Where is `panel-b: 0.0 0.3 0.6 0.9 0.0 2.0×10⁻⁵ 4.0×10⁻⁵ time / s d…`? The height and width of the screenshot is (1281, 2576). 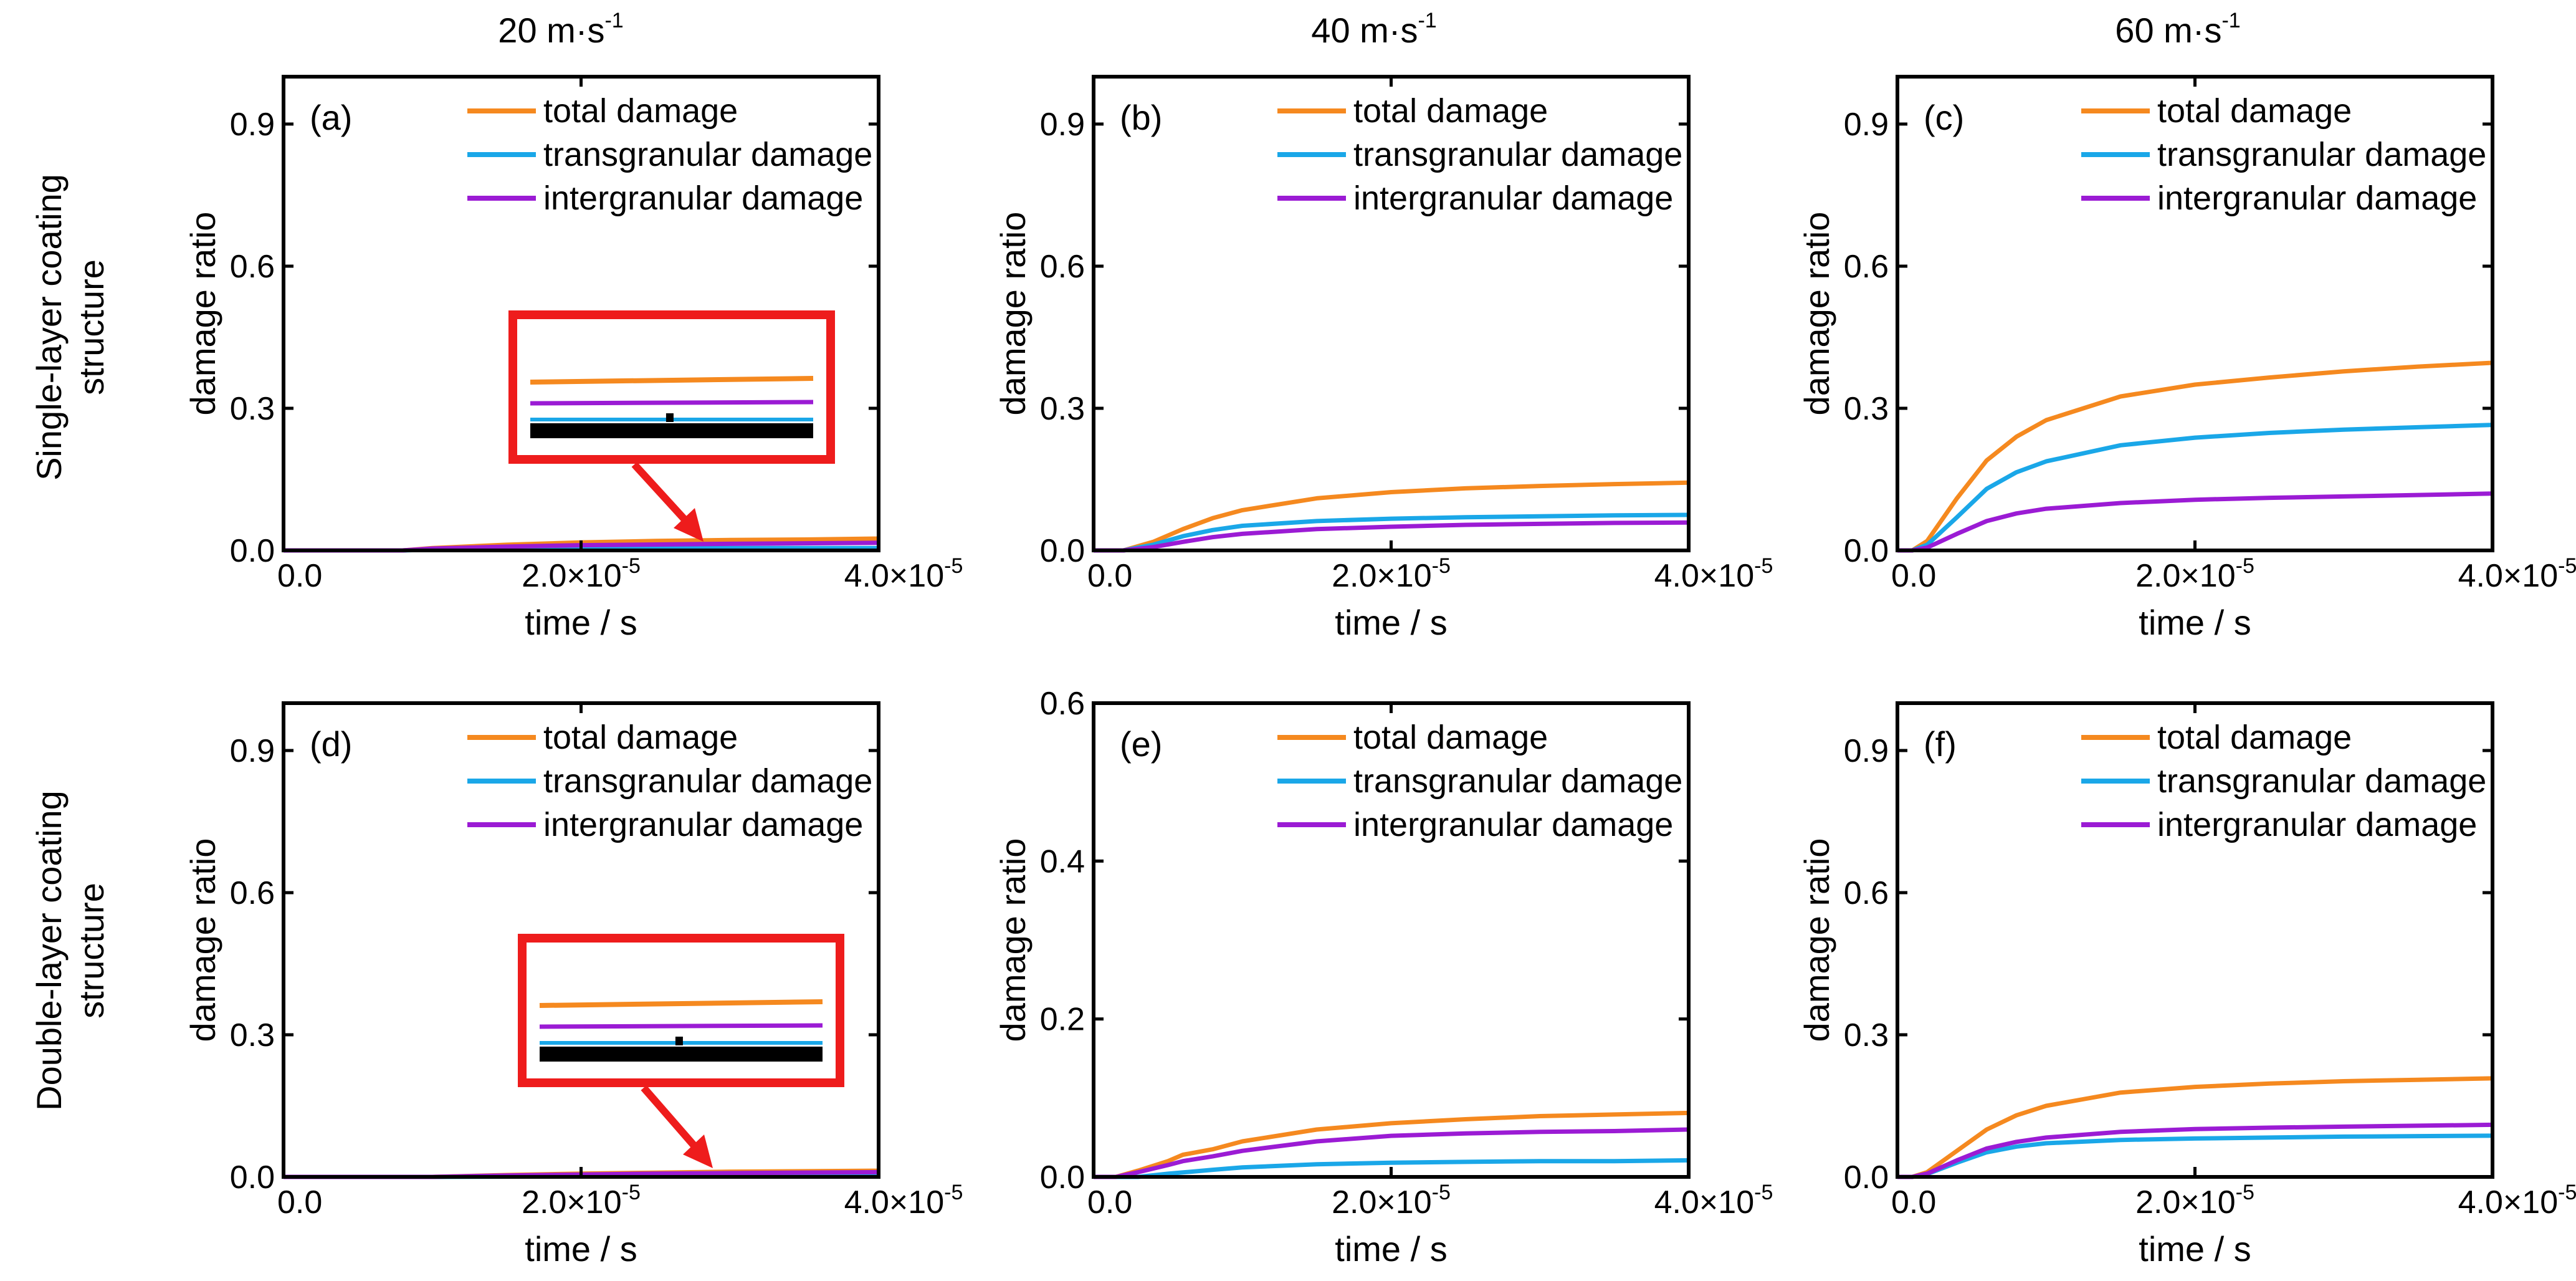
panel-b: 0.0 0.3 0.6 0.9 0.0 2.0×10⁻⁵ 4.0×10⁻⁵ time / s d… is located at coordinates (1383, 358).